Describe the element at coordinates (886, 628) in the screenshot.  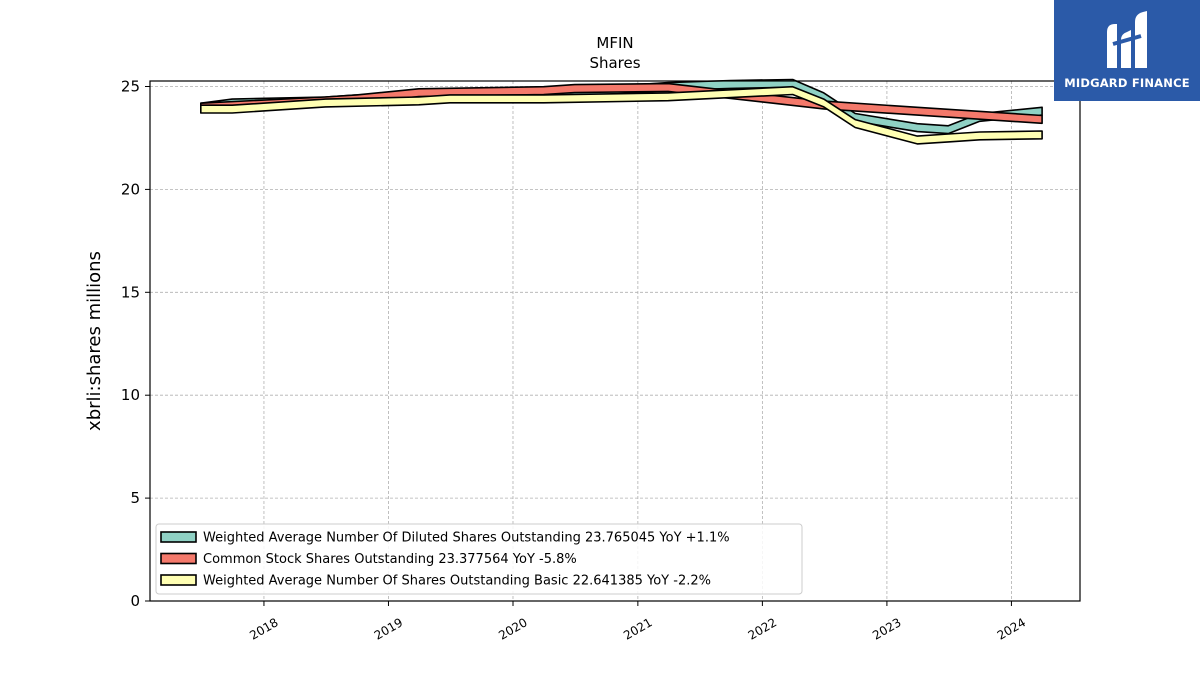
I see `x-tick-label: 2023` at that location.